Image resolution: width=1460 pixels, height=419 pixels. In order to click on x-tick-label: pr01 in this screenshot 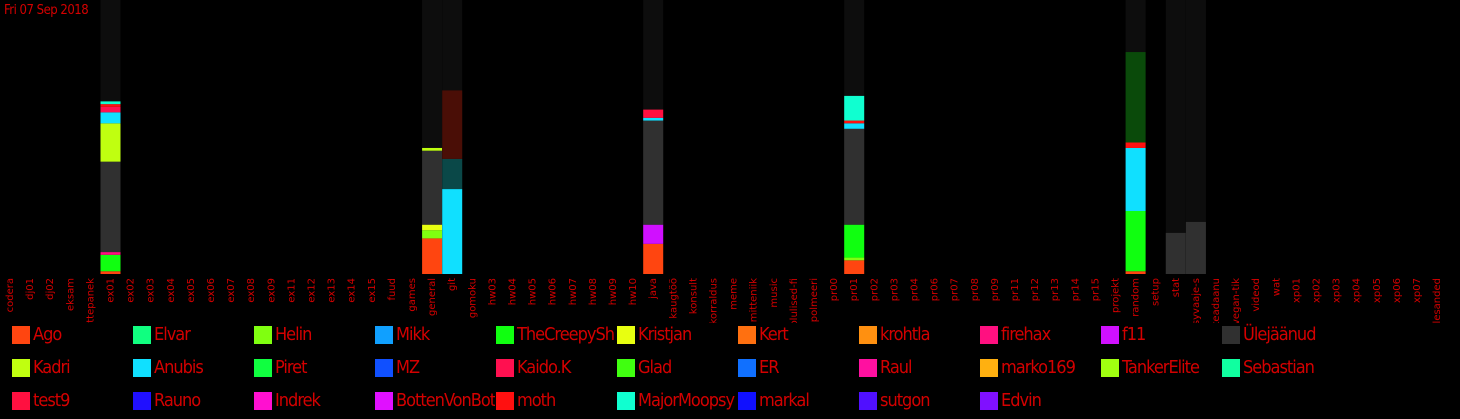, I will do `click(854, 289)`.